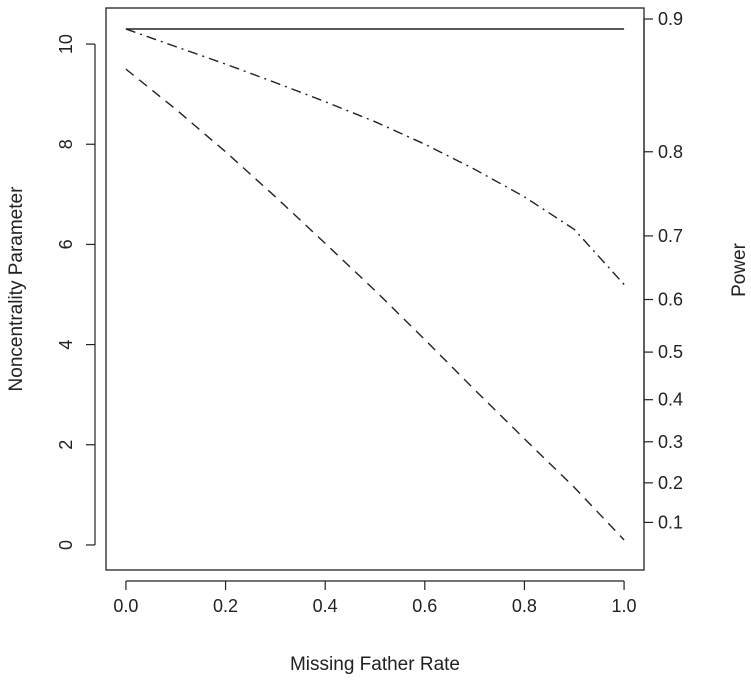 This screenshot has width=751, height=681. Describe the element at coordinates (325, 606) in the screenshot. I see `x-tick-label: 0.4` at that location.